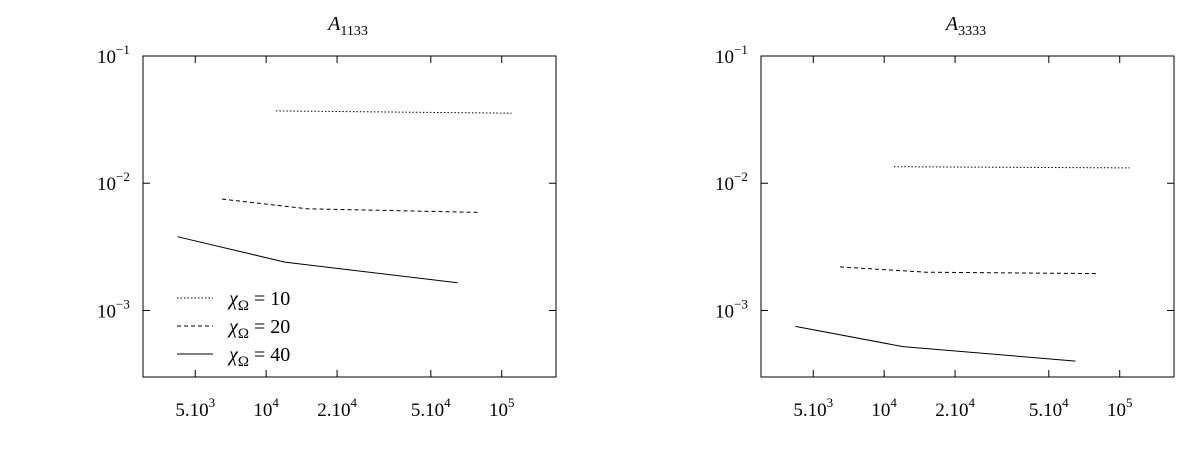 This screenshot has width=1202, height=472. I want to click on chart-title: A3333, so click(965, 26).